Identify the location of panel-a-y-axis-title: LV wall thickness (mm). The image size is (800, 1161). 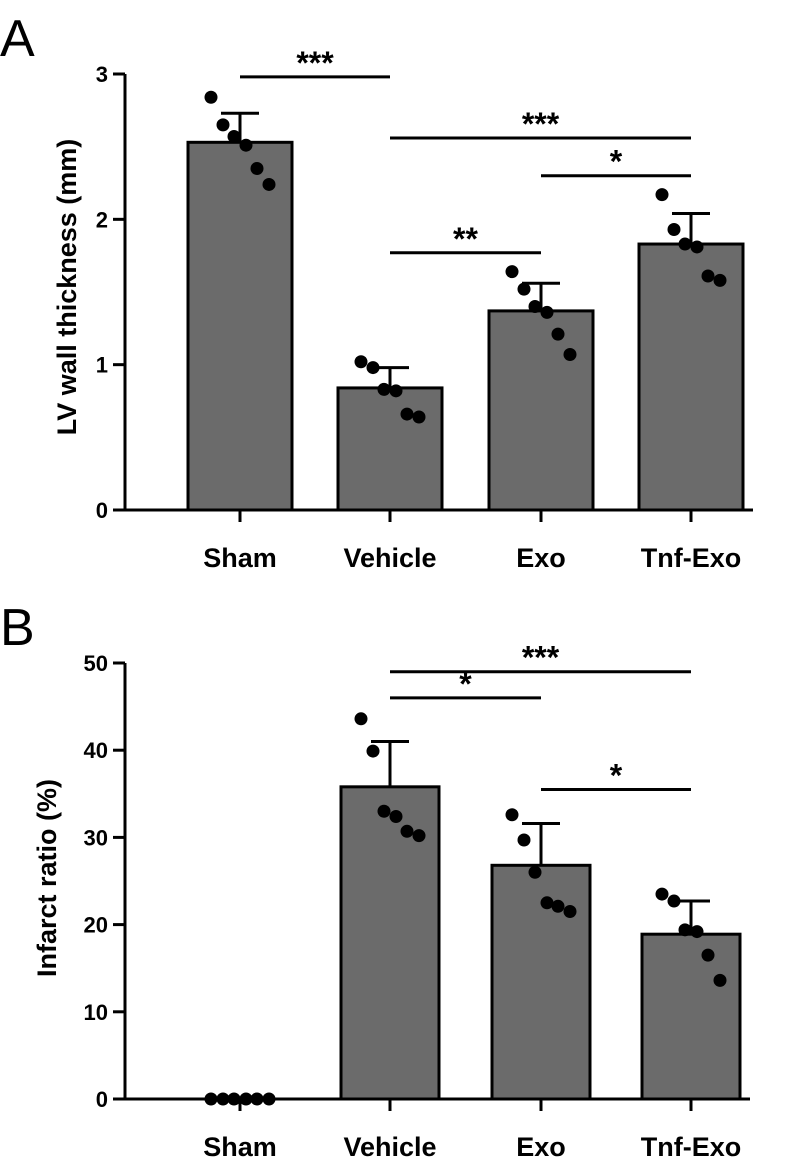
(67, 287).